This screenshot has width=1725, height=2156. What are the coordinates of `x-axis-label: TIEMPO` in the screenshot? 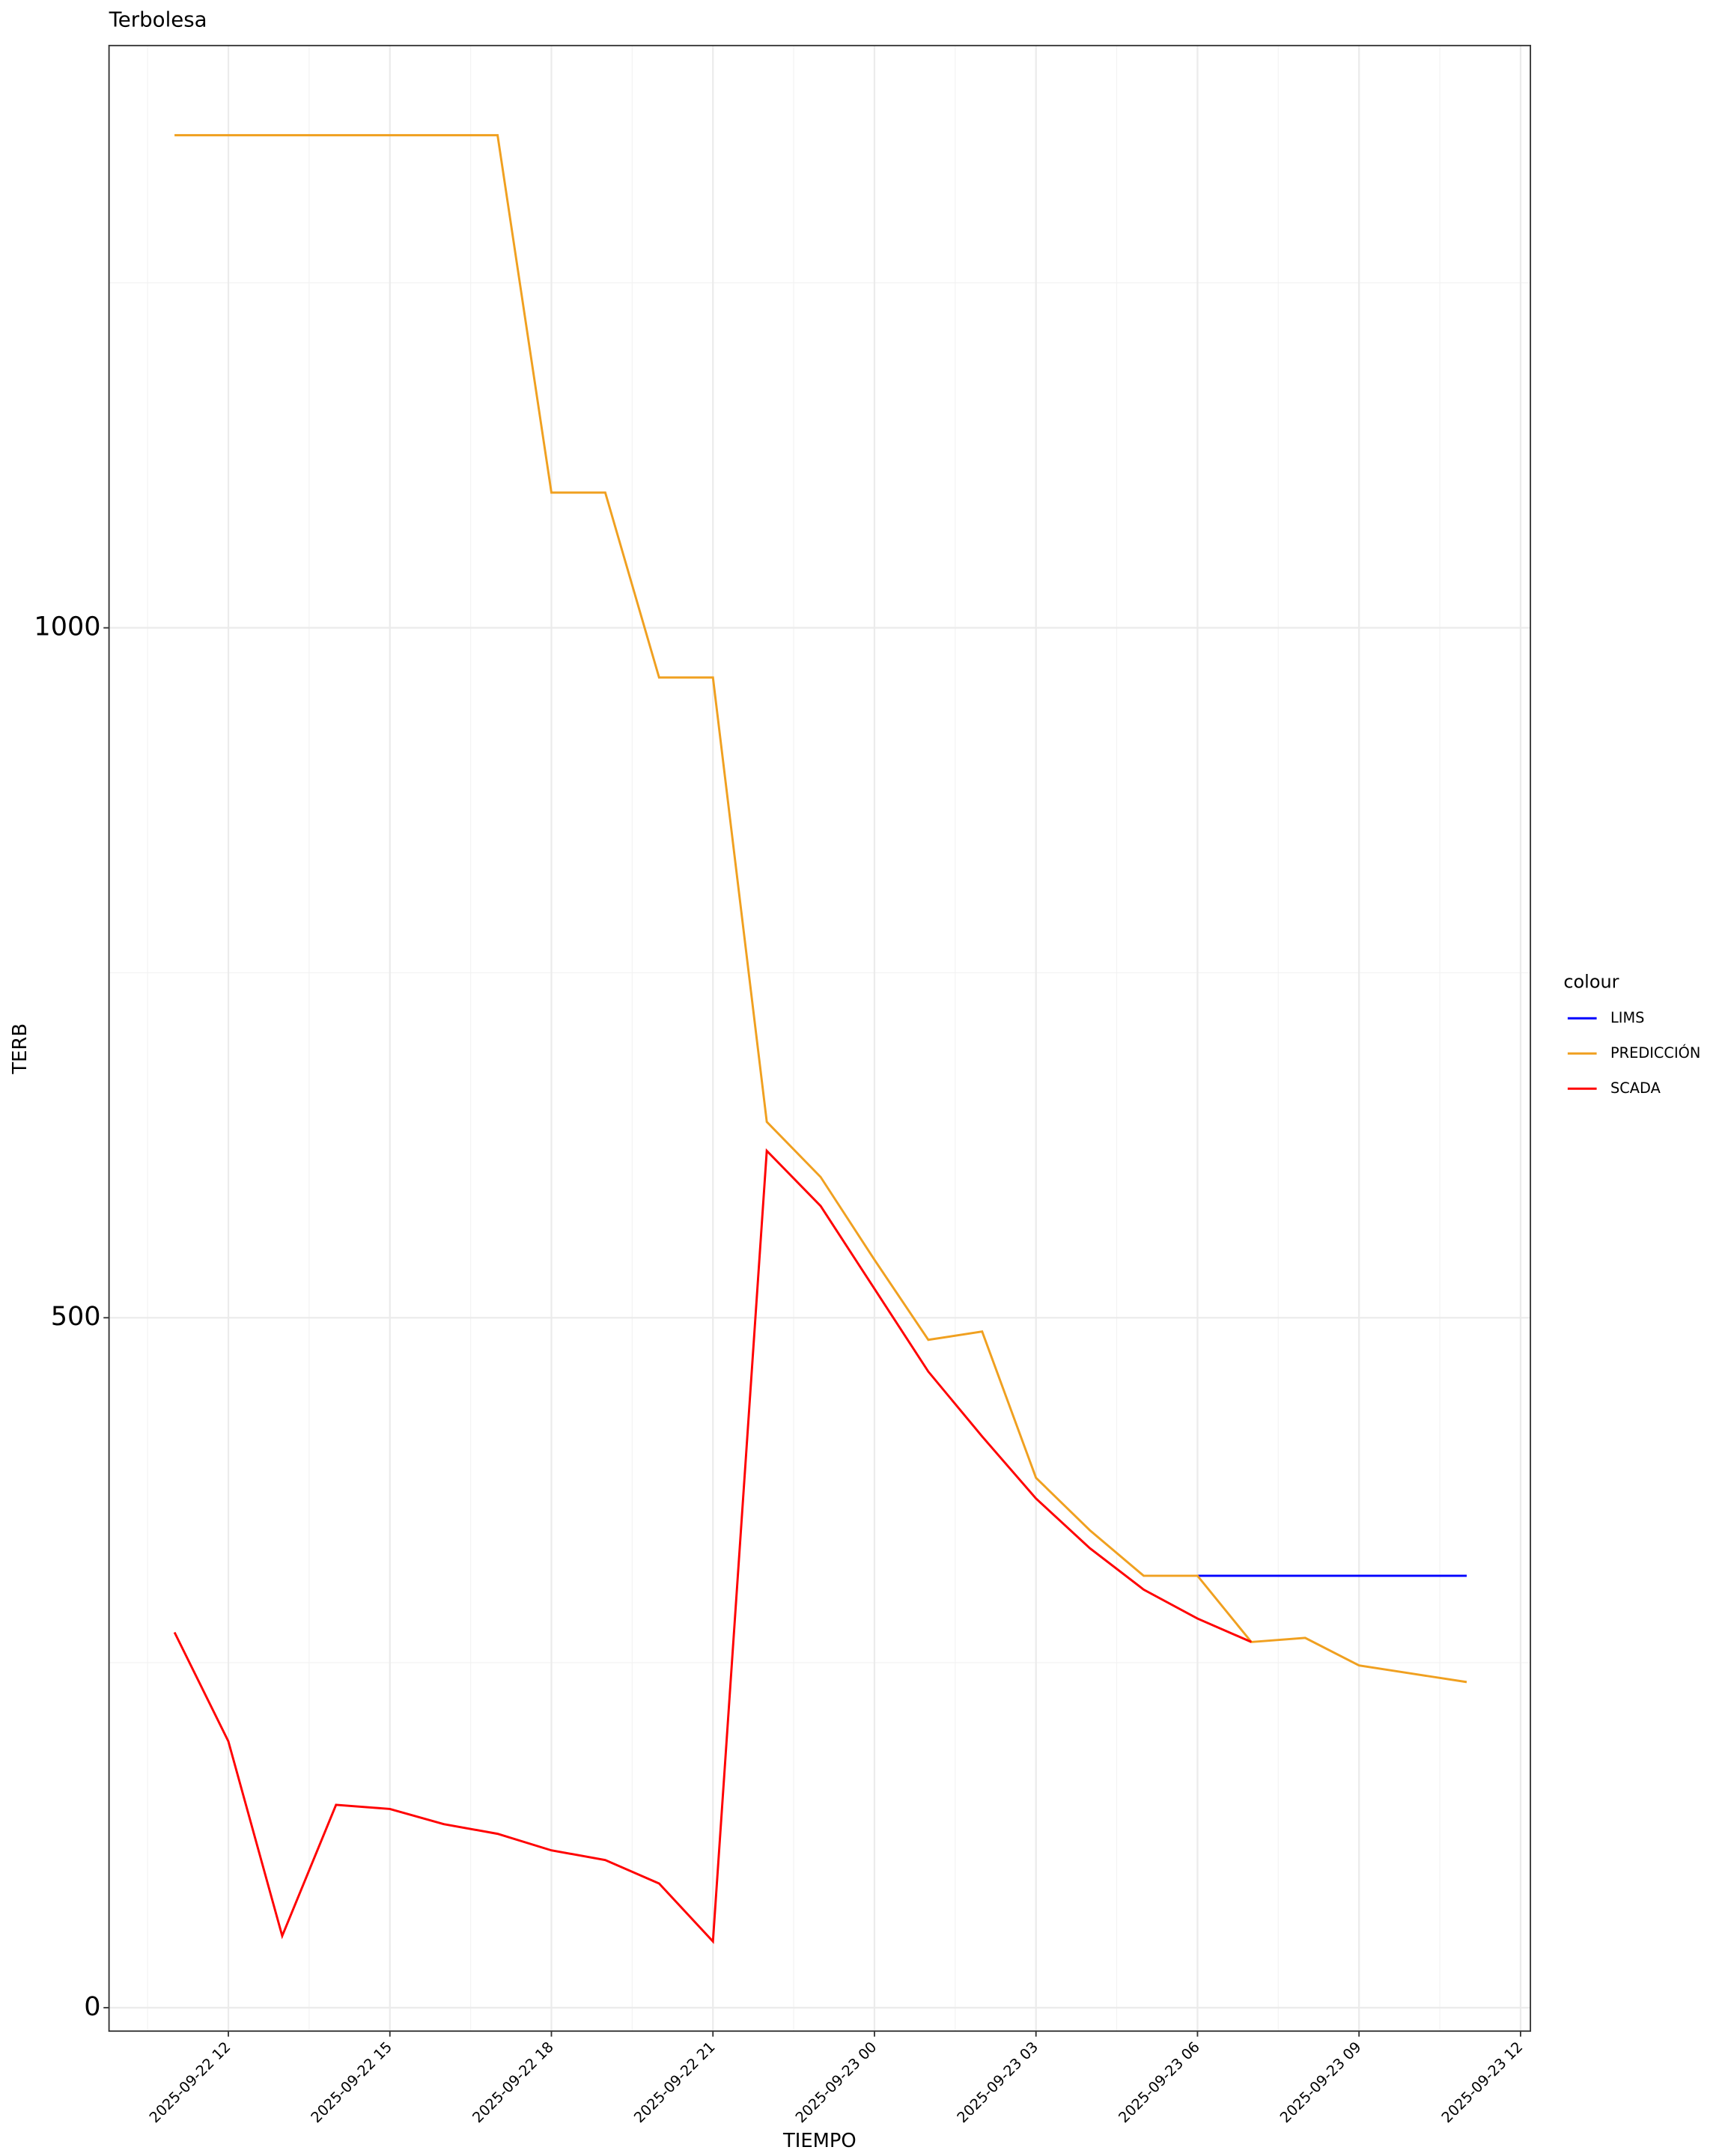 It's located at (819, 2141).